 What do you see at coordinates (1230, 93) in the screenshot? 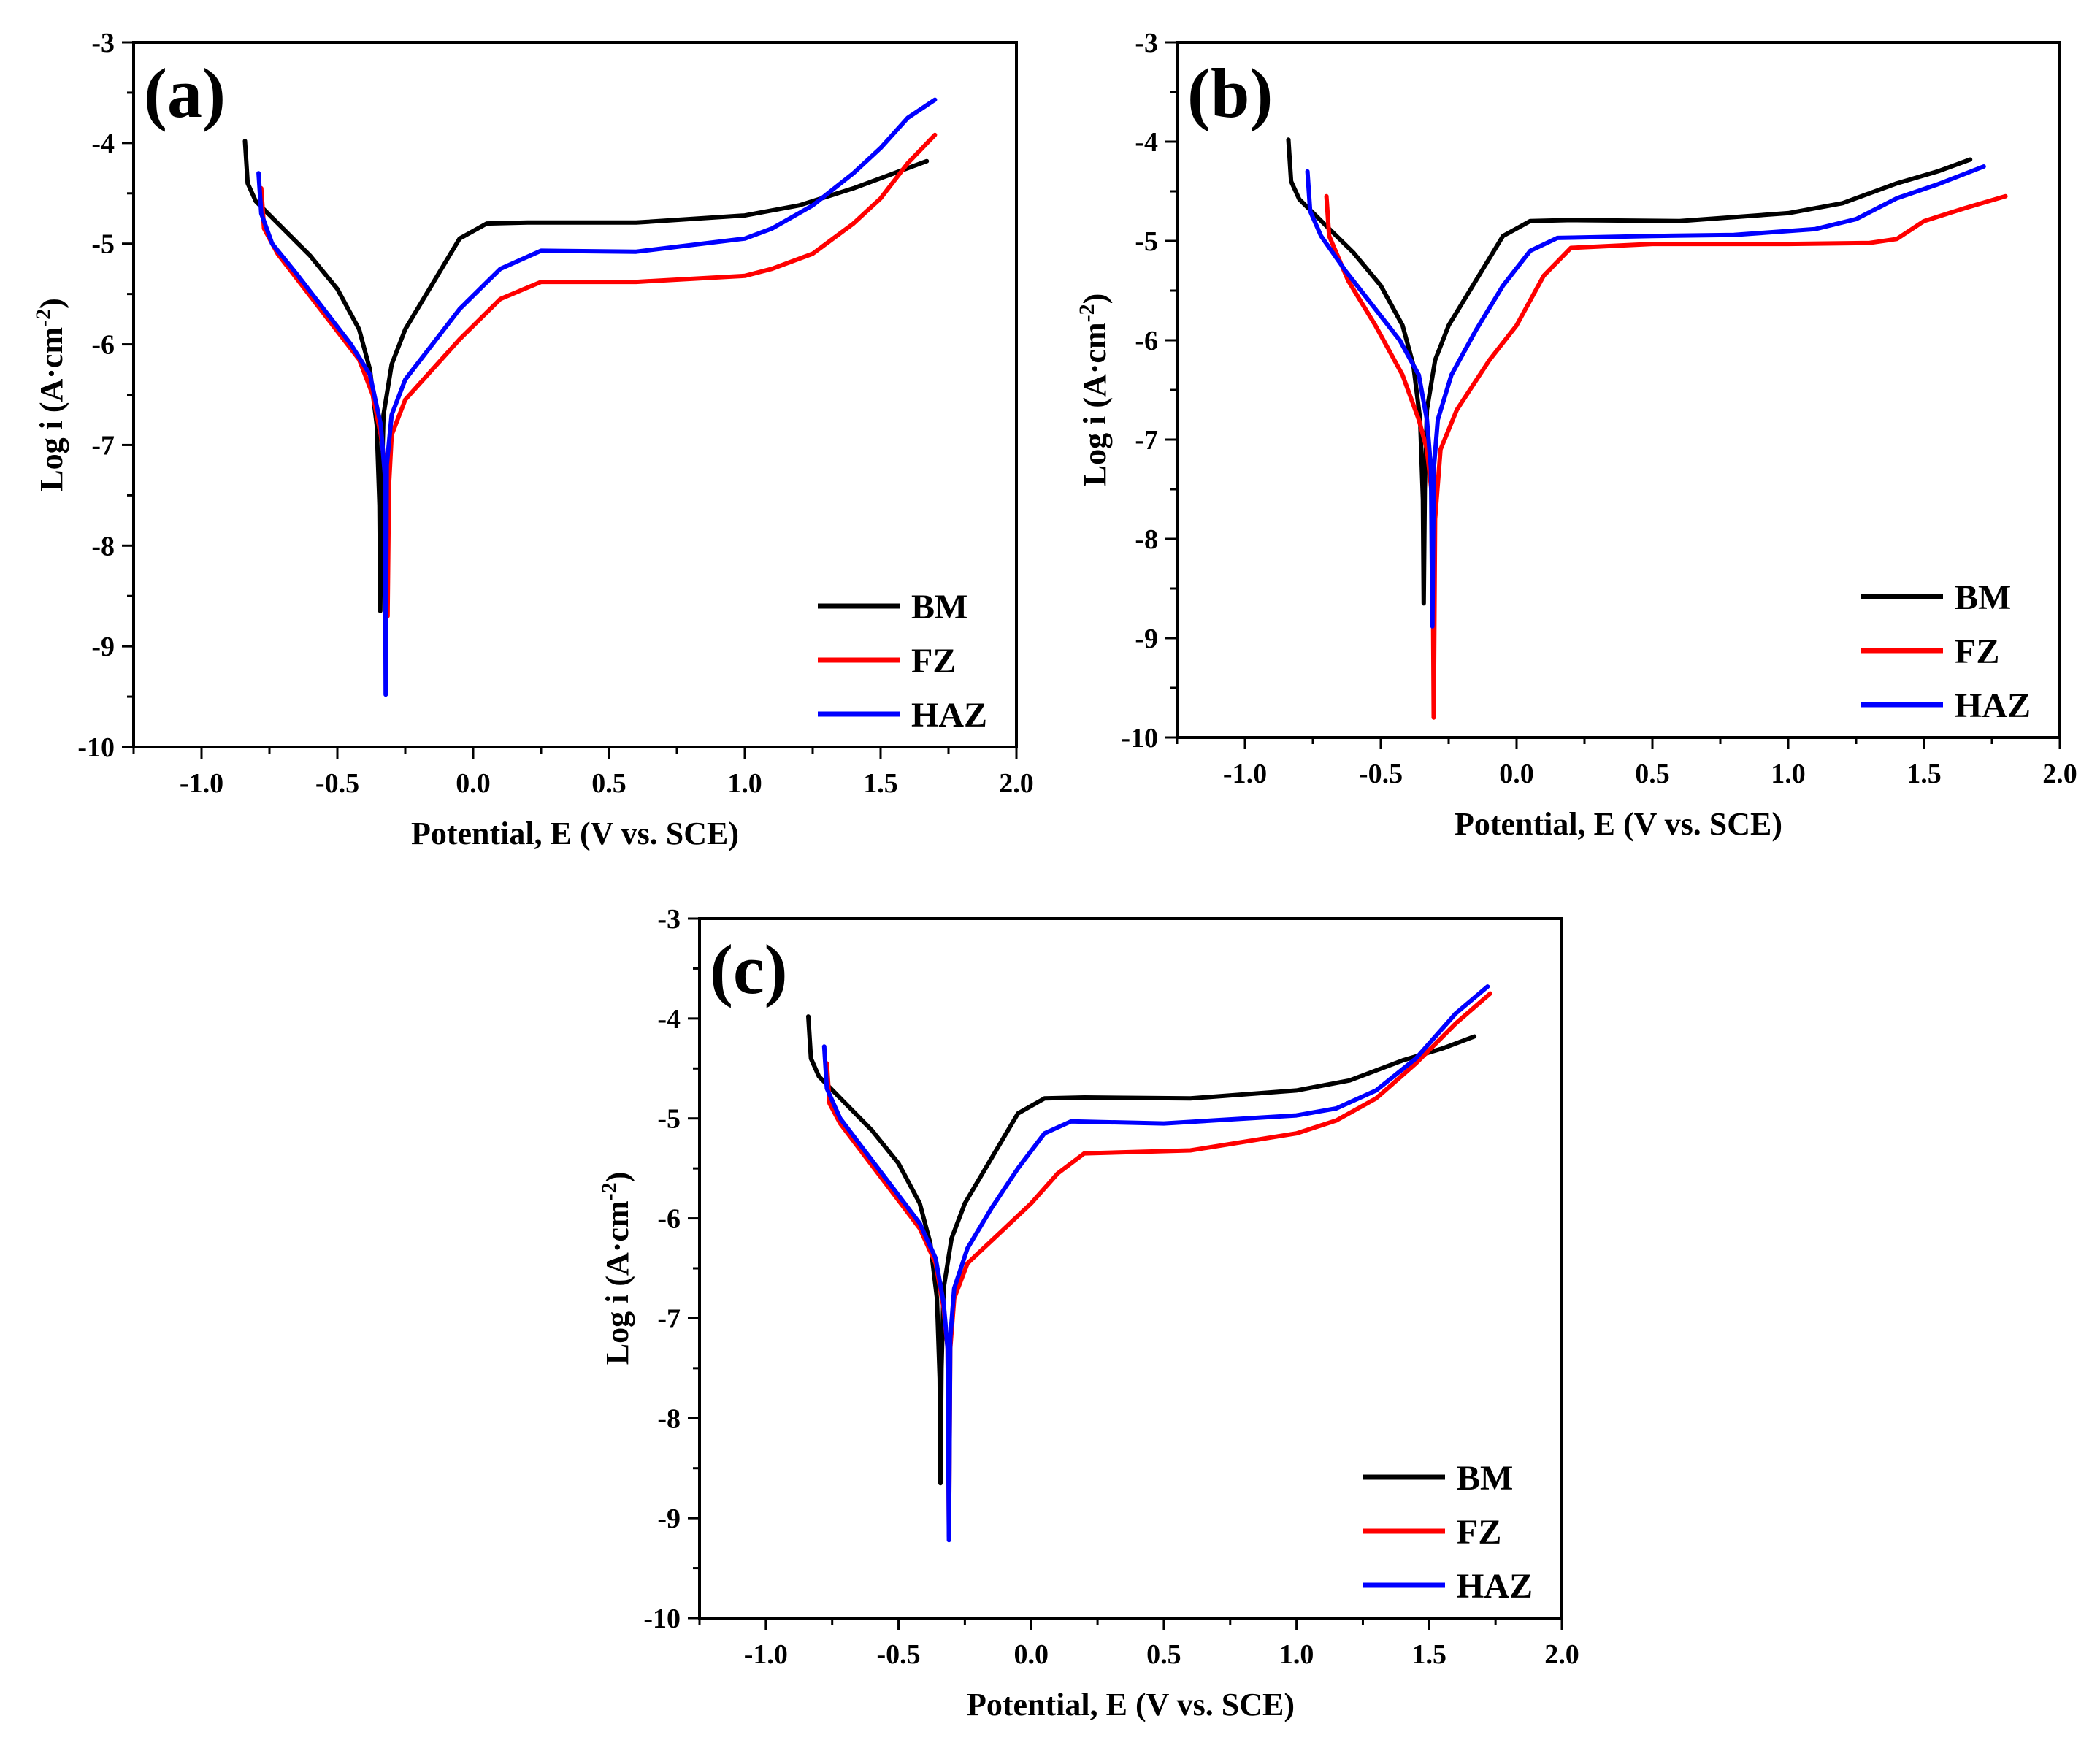
I see `panel-label: (b)` at bounding box center [1230, 93].